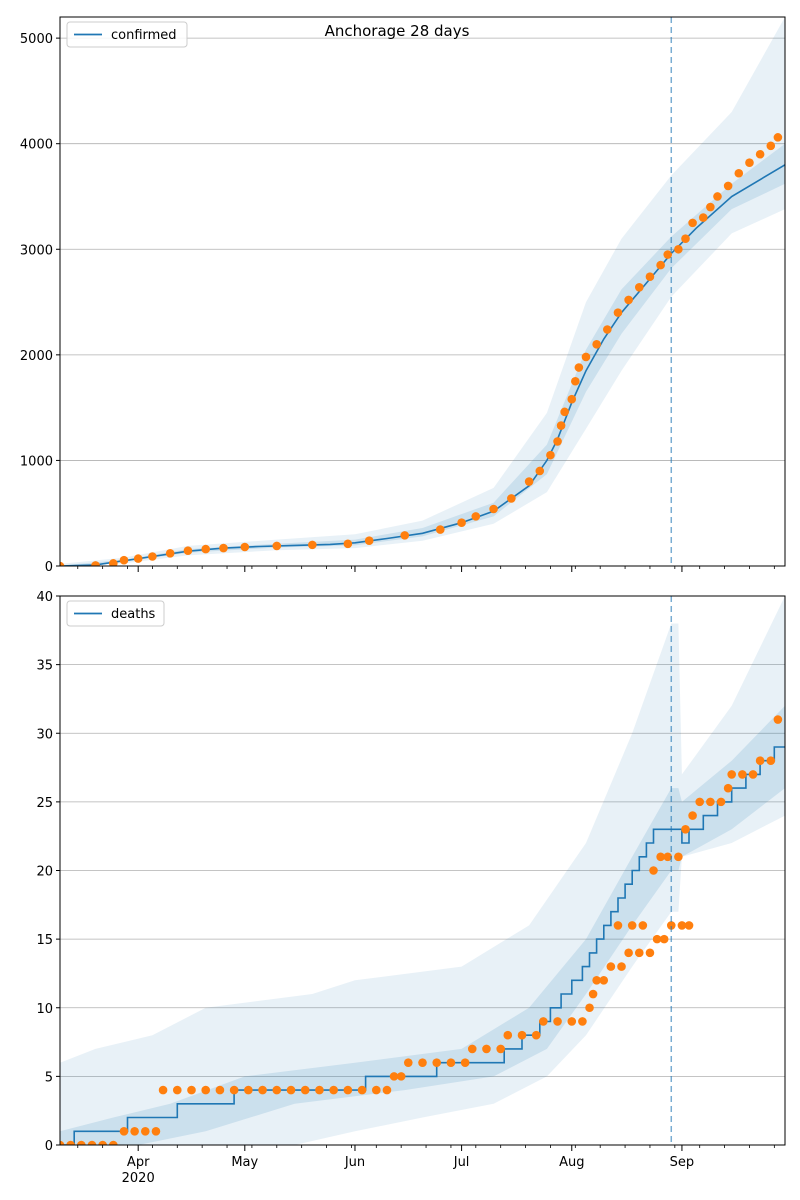  I want to click on y-tick-label: 15, so click(44, 940).